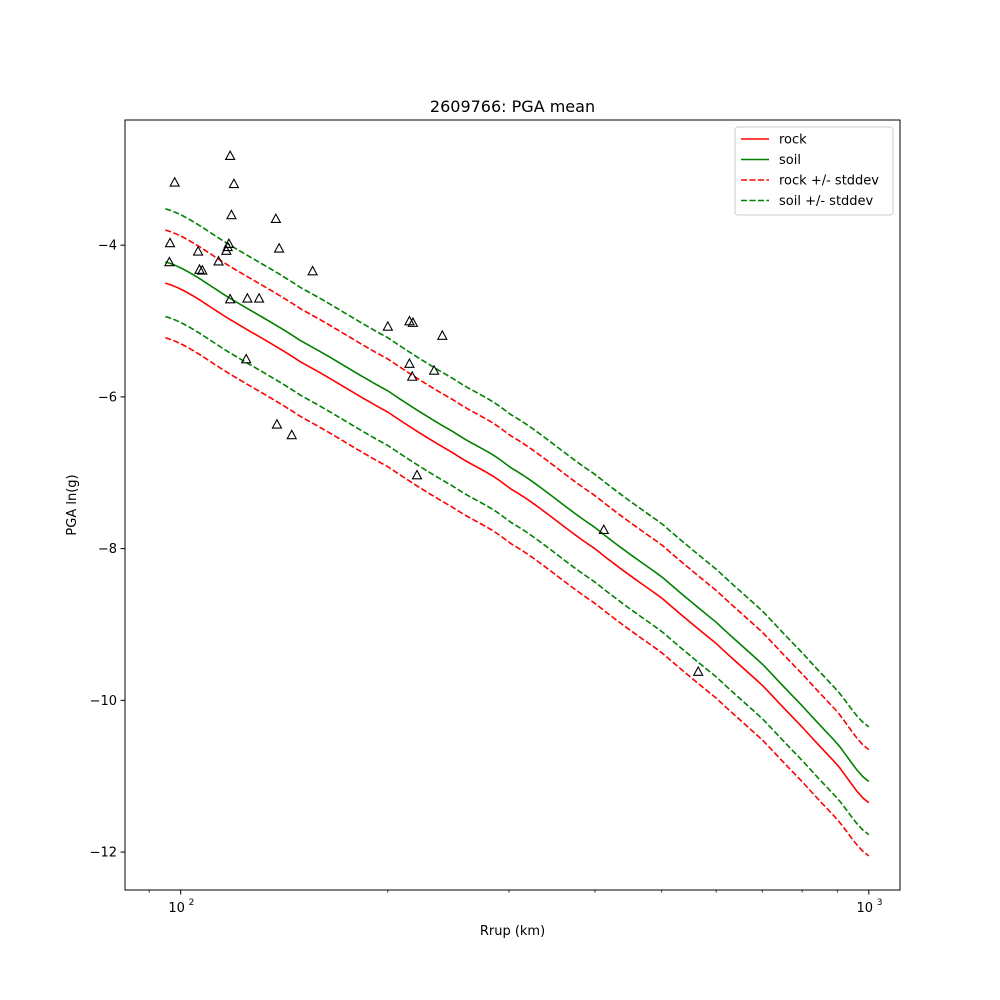 This screenshot has height=1000, width=1000. Describe the element at coordinates (793, 140) in the screenshot. I see `legend-label: rock` at that location.